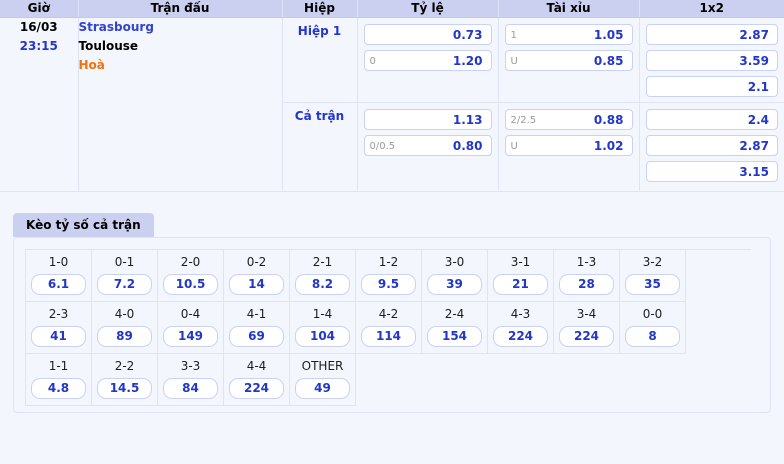  What do you see at coordinates (467, 146) in the screenshot?
I see `handicap-odd-value: 0.80` at bounding box center [467, 146].